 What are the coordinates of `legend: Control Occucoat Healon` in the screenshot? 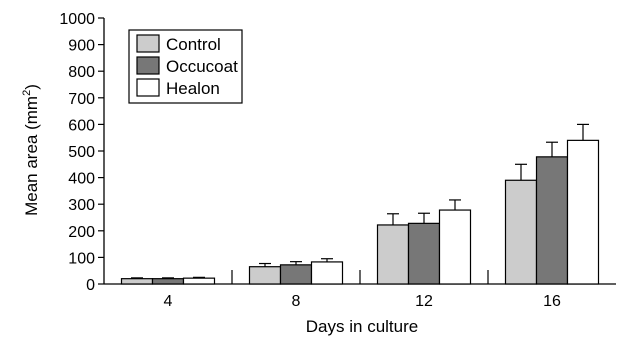 It's located at (185, 66).